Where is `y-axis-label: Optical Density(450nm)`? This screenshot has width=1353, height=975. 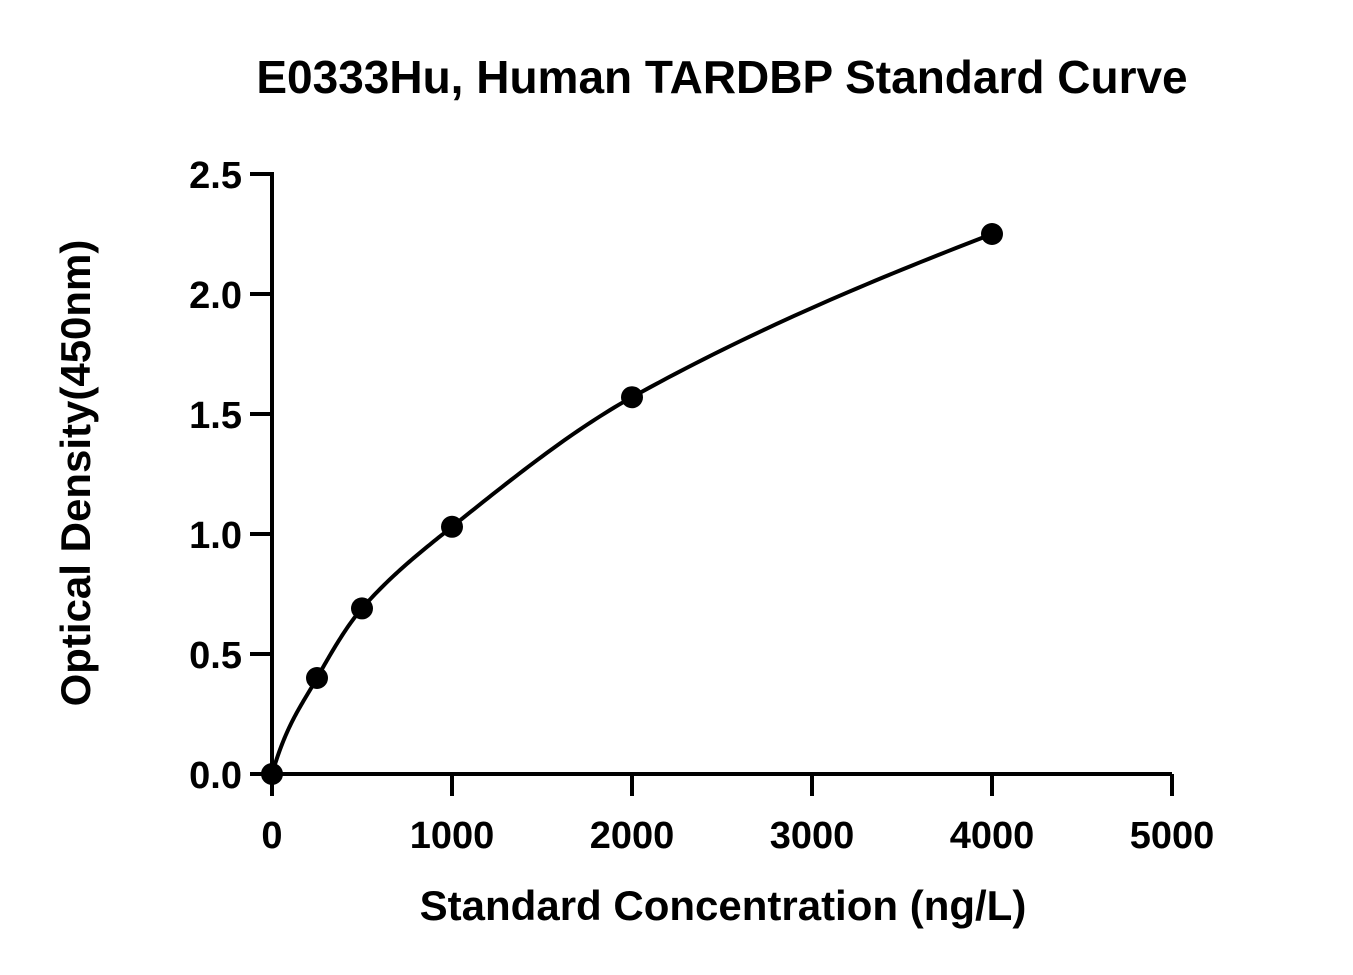 y-axis-label: Optical Density(450nm) is located at coordinates (75, 473).